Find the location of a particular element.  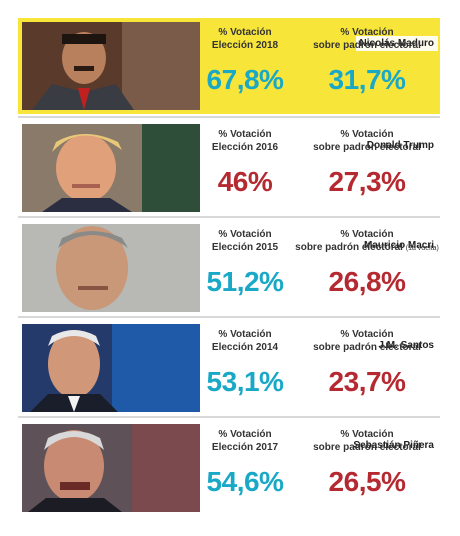

election-vote-label: % Votación Elección 2015 is located at coordinates (245, 241).